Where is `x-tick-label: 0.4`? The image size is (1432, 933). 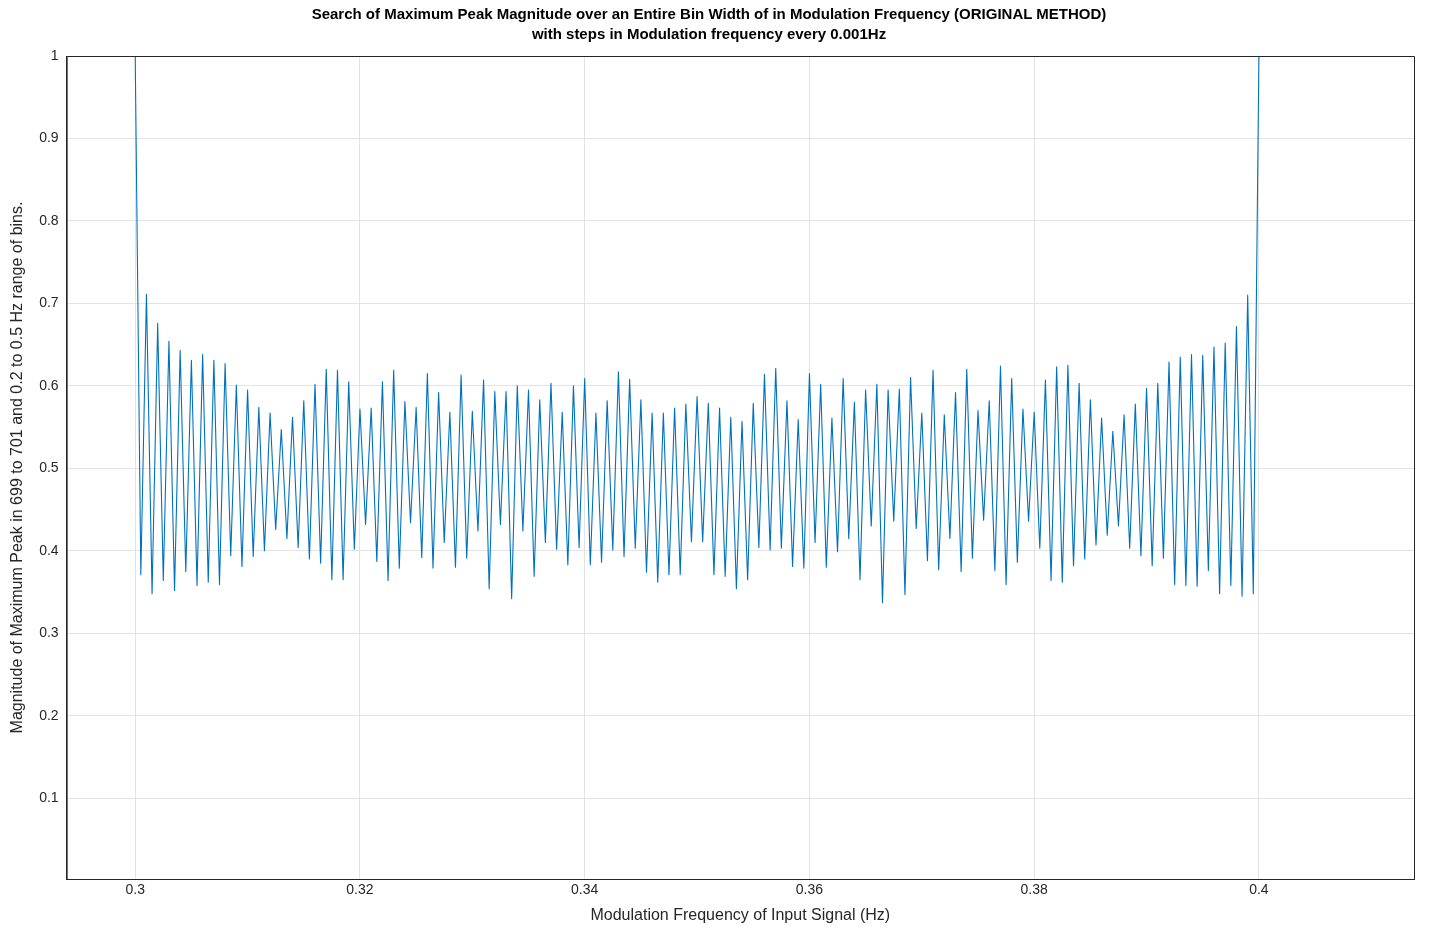 x-tick-label: 0.4 is located at coordinates (1259, 889).